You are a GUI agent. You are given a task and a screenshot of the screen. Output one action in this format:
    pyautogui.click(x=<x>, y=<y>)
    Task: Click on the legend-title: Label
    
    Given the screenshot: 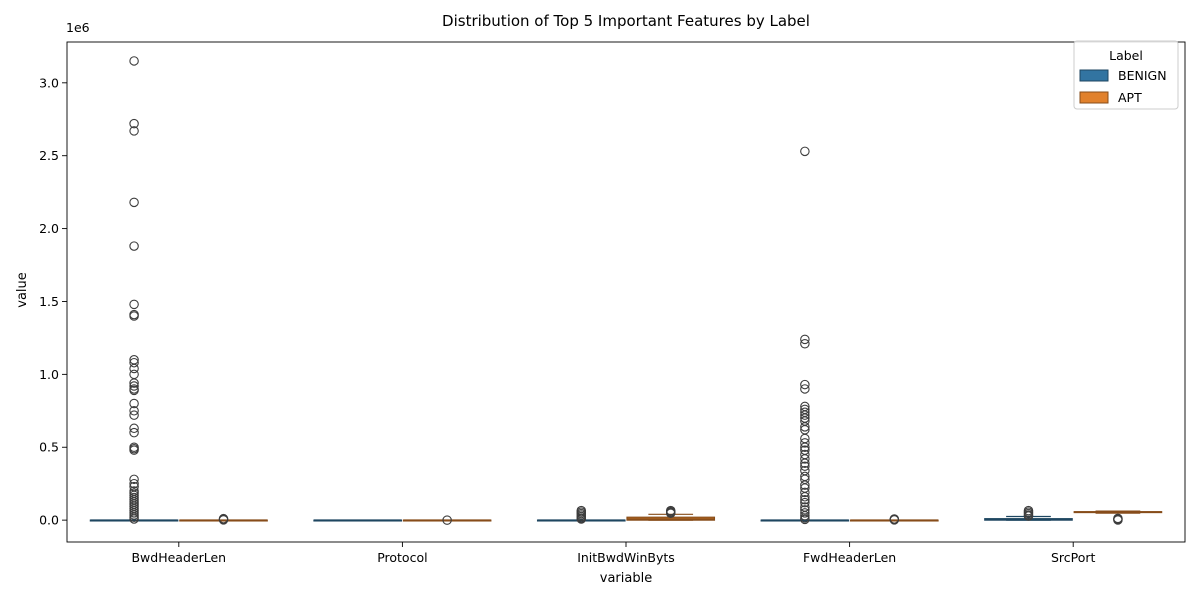 What is the action you would take?
    pyautogui.click(x=1126, y=55)
    